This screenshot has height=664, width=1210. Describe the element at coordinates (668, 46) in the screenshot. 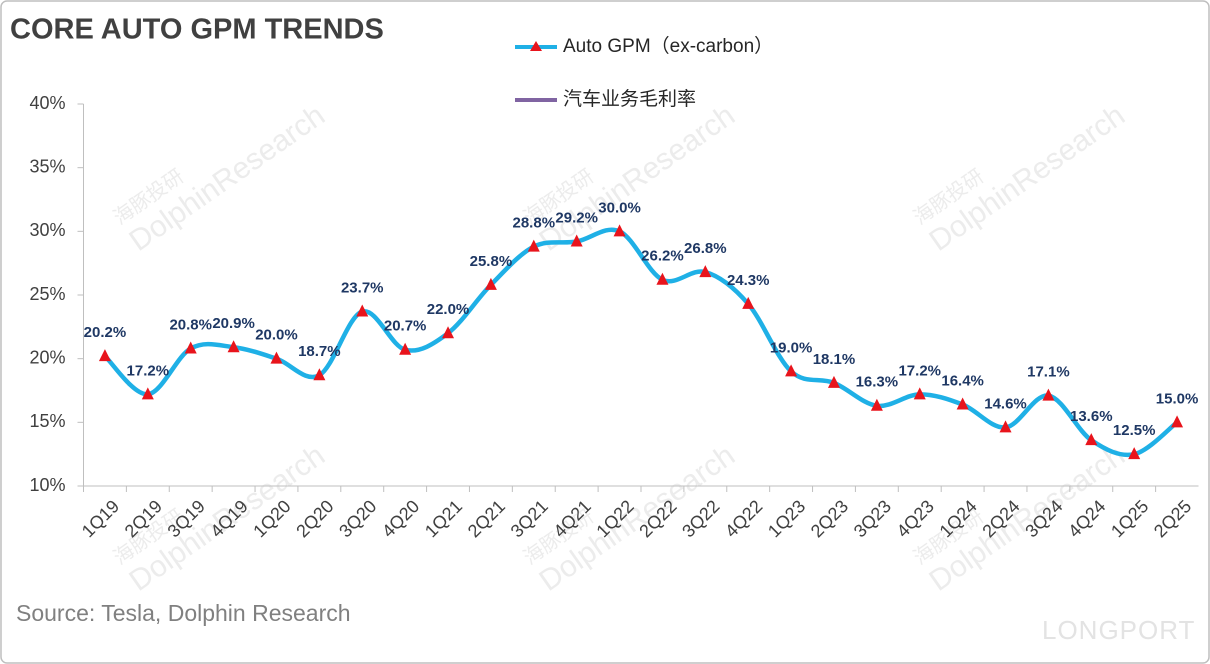

I see `legend-label: Auto GPM（ex-carbon）` at that location.